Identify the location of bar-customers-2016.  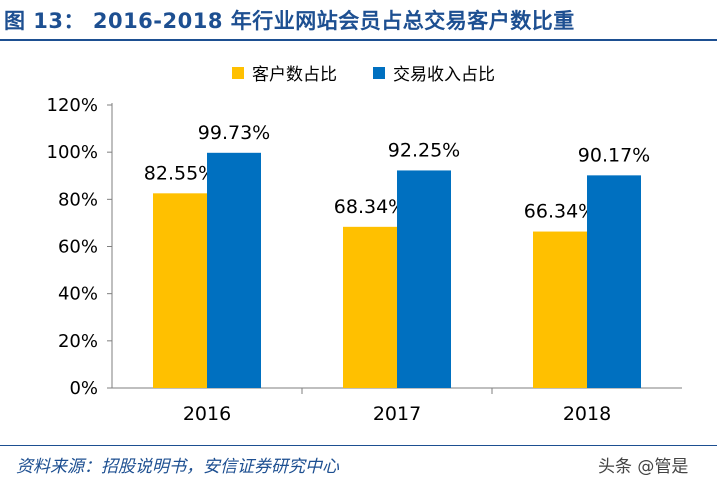
(180, 290).